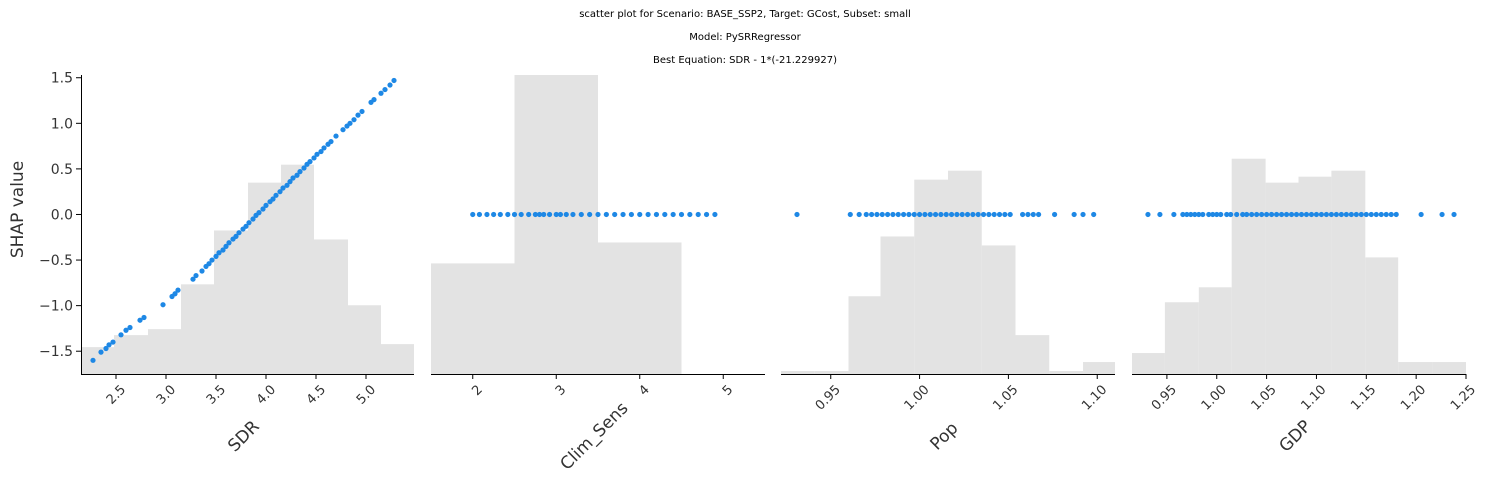  What do you see at coordinates (728, 390) in the screenshot?
I see `panel-2-x-tick-label: 5` at bounding box center [728, 390].